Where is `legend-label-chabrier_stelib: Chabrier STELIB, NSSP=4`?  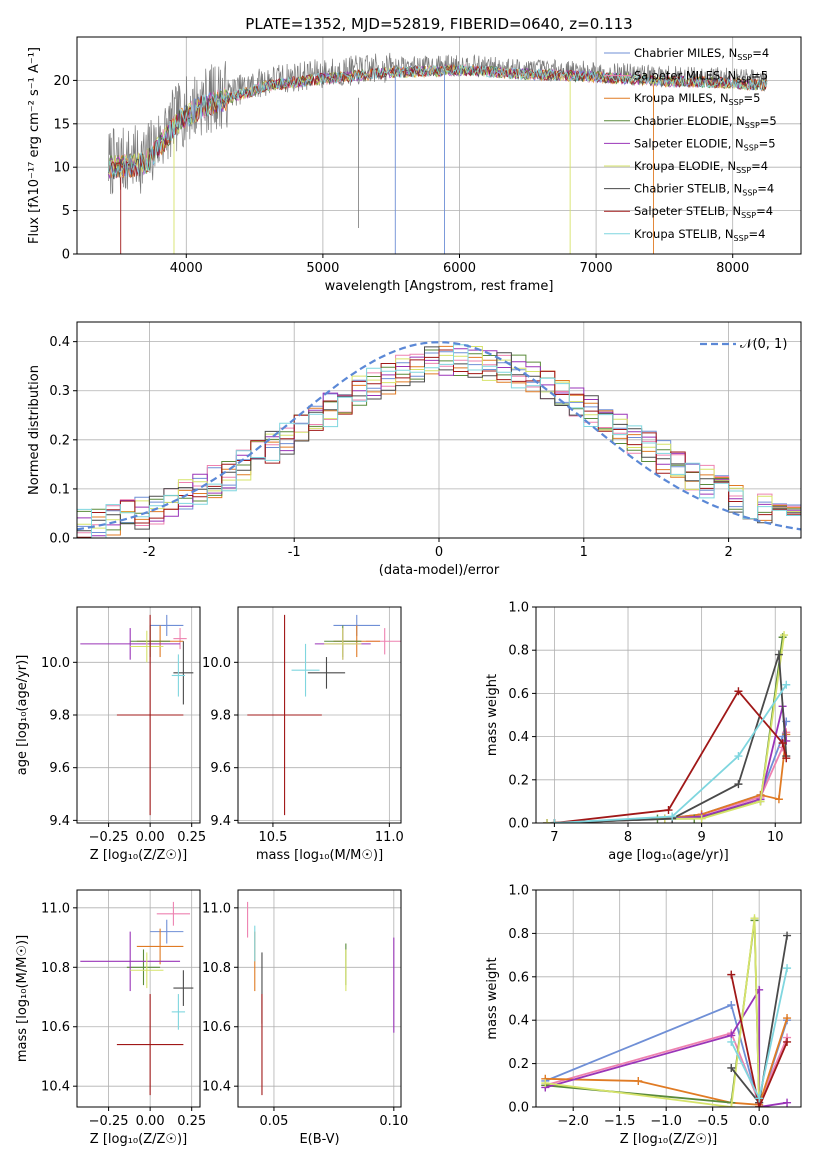 legend-label-chabrier_stelib: Chabrier STELIB, NSSP=4 is located at coordinates (704, 190).